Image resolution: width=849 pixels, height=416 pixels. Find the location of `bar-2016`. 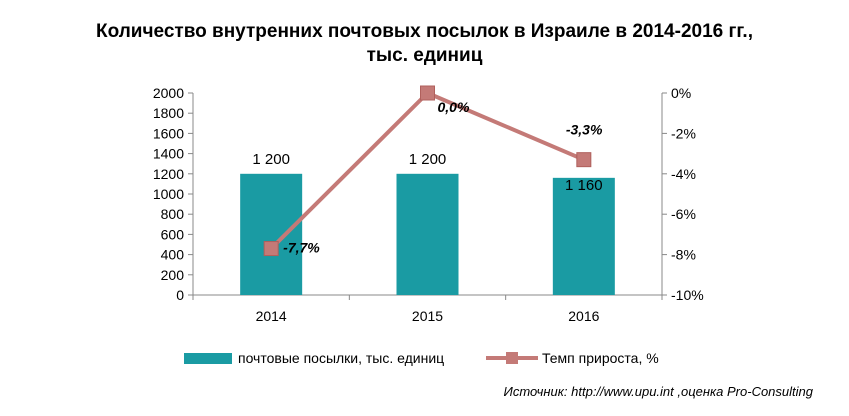

bar-2016 is located at coordinates (583, 236).